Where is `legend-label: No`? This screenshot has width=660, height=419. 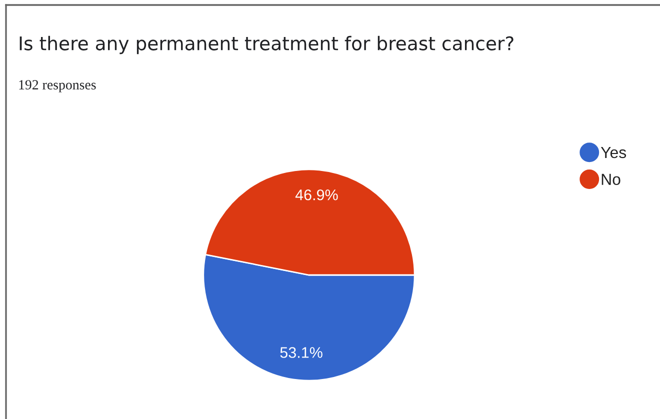
legend-label: No is located at coordinates (611, 179).